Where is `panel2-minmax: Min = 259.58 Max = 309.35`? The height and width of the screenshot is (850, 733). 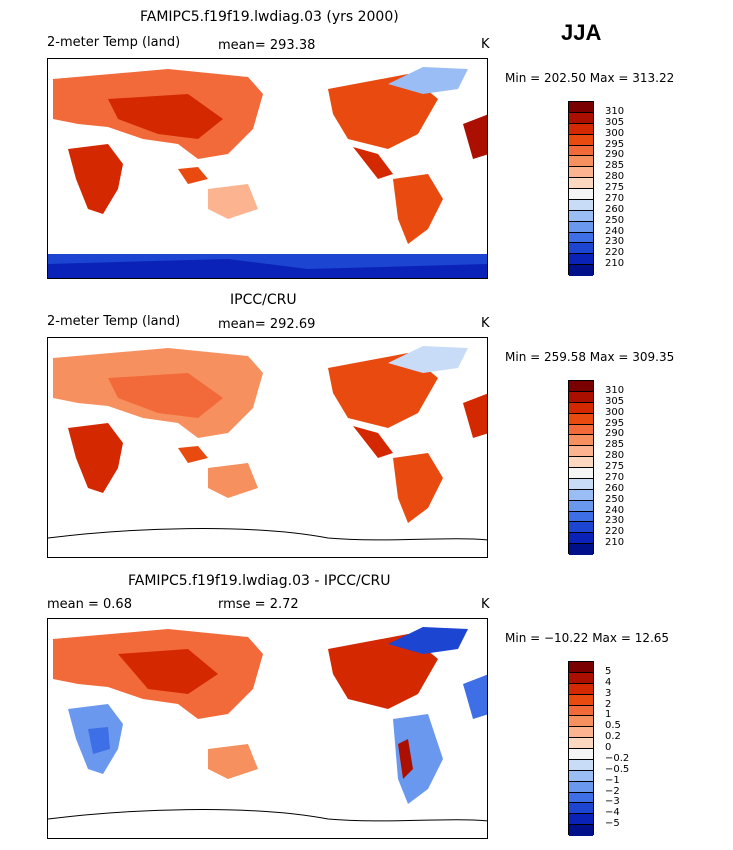 panel2-minmax: Min = 259.58 Max = 309.35 is located at coordinates (590, 357).